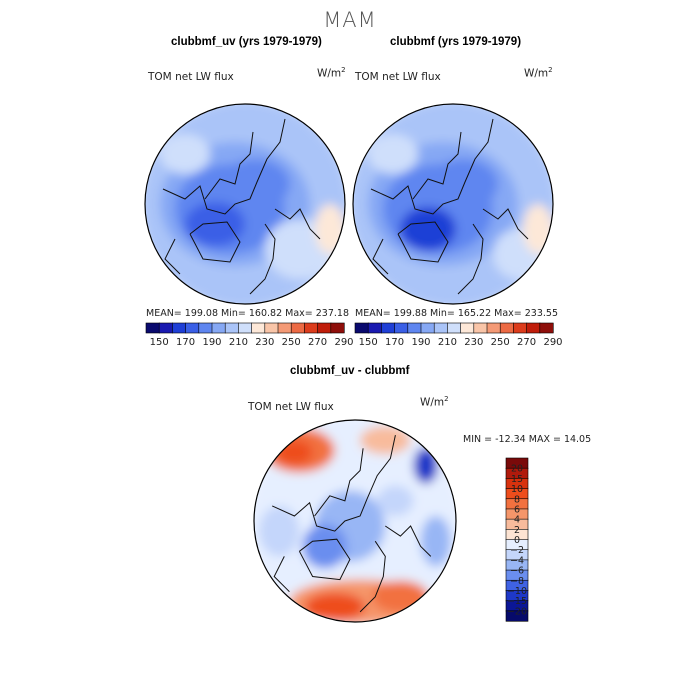  I want to click on colorbar-tick-label: 6, so click(517, 509).